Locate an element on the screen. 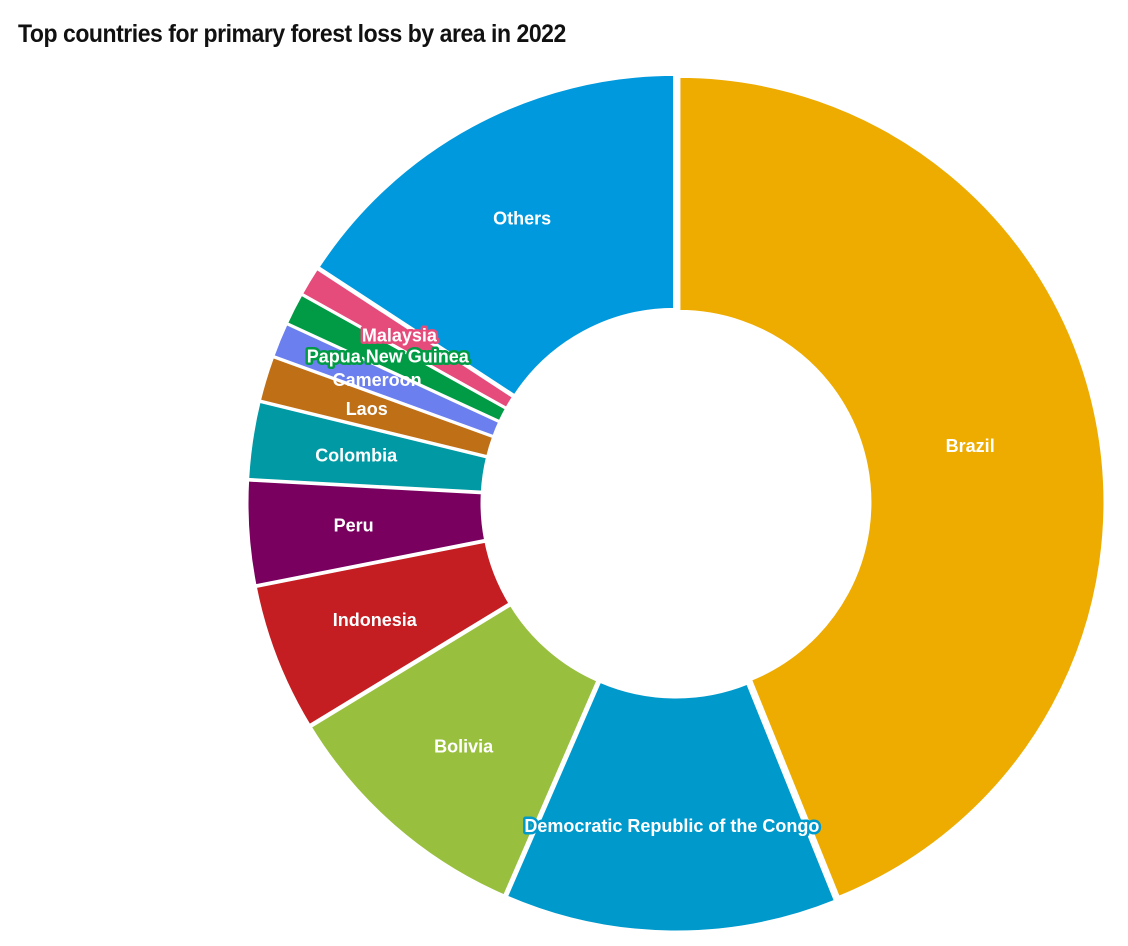  slice-label-others: Others is located at coordinates (522, 219).